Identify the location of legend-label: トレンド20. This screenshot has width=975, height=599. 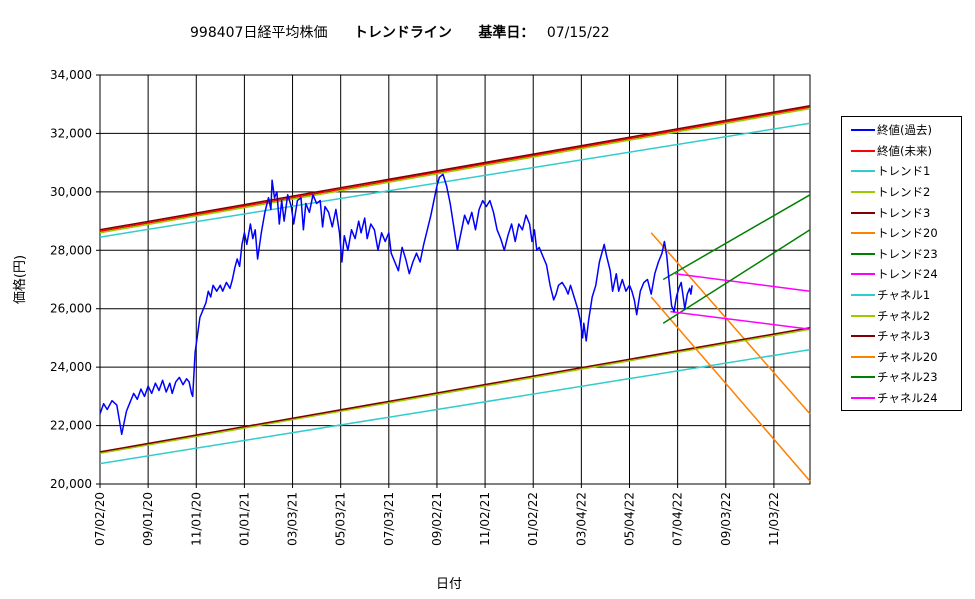
(907, 233).